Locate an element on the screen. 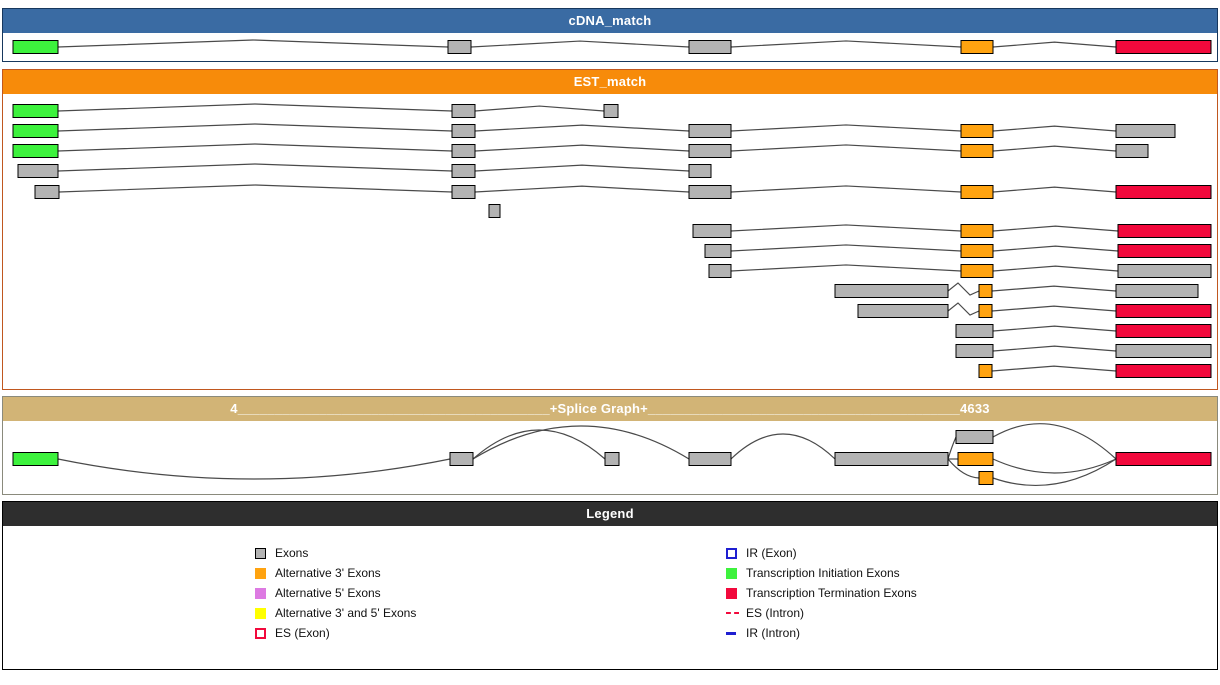 The height and width of the screenshot is (685, 1220). legend-item: ES (Intron) is located at coordinates (821, 613).